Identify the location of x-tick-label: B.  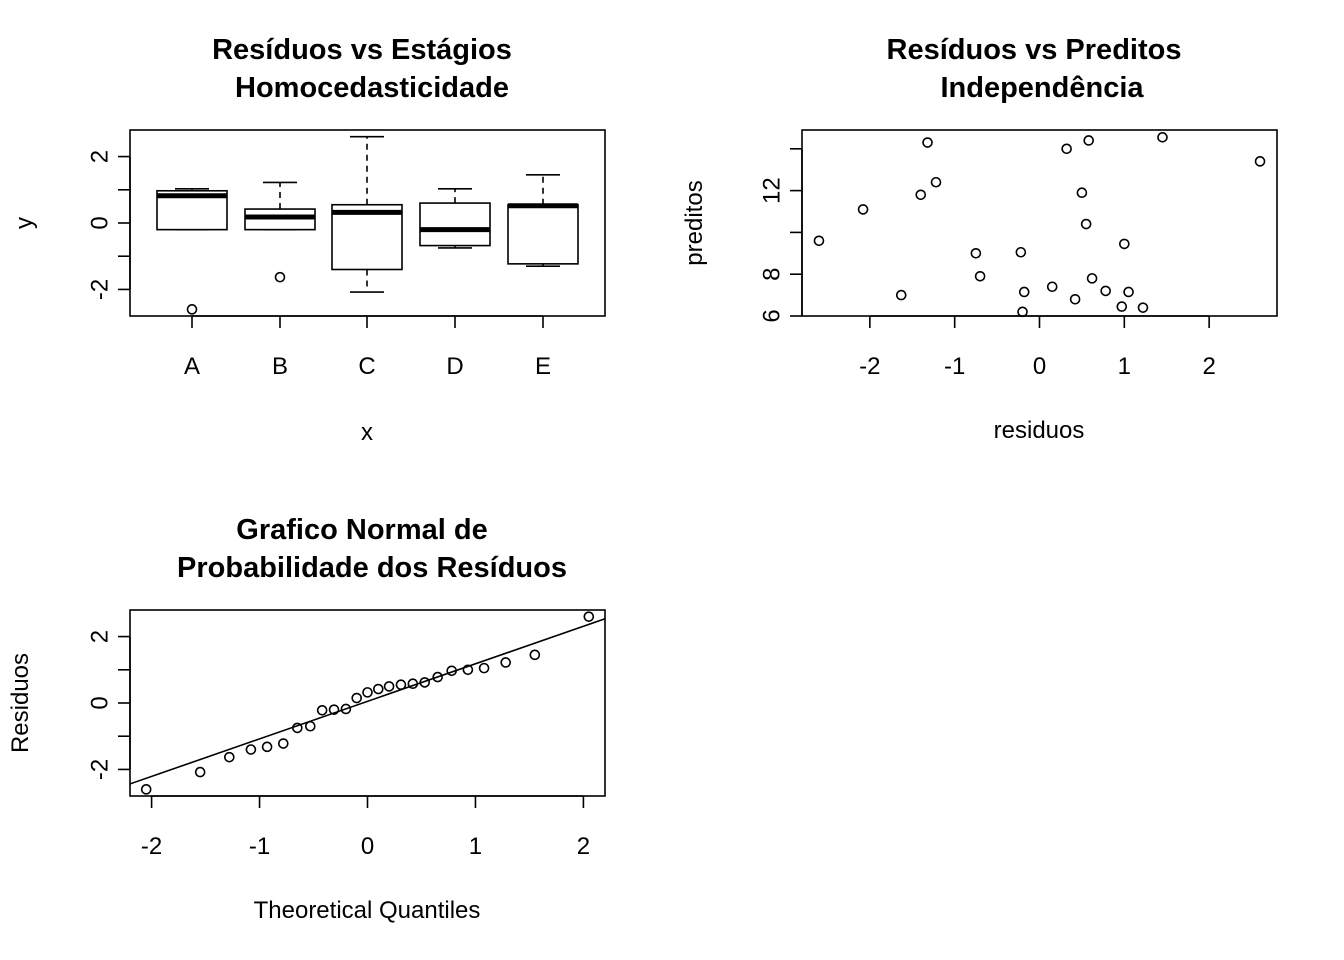
(280, 366).